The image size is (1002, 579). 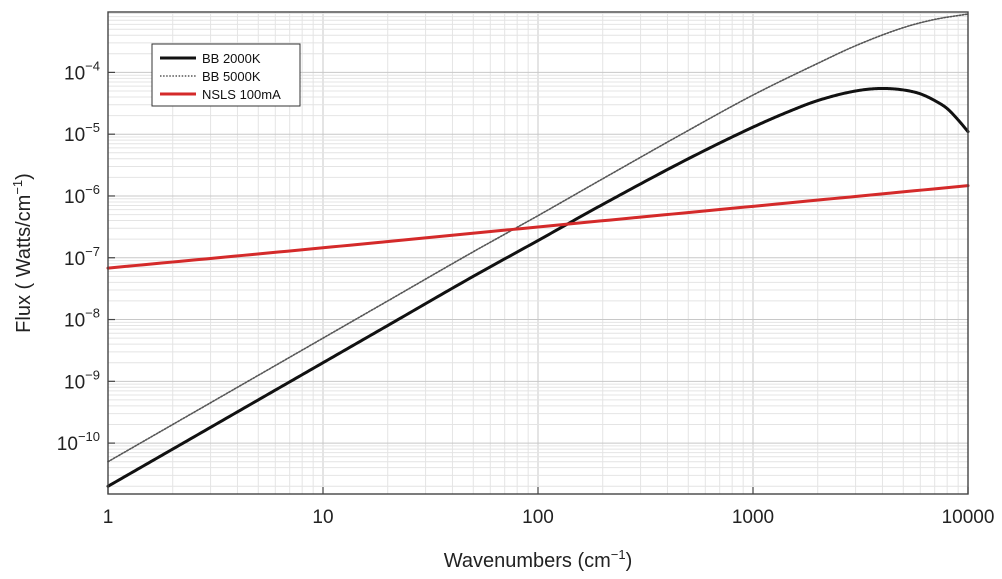 I want to click on x-tick-label: 100, so click(x=538, y=517).